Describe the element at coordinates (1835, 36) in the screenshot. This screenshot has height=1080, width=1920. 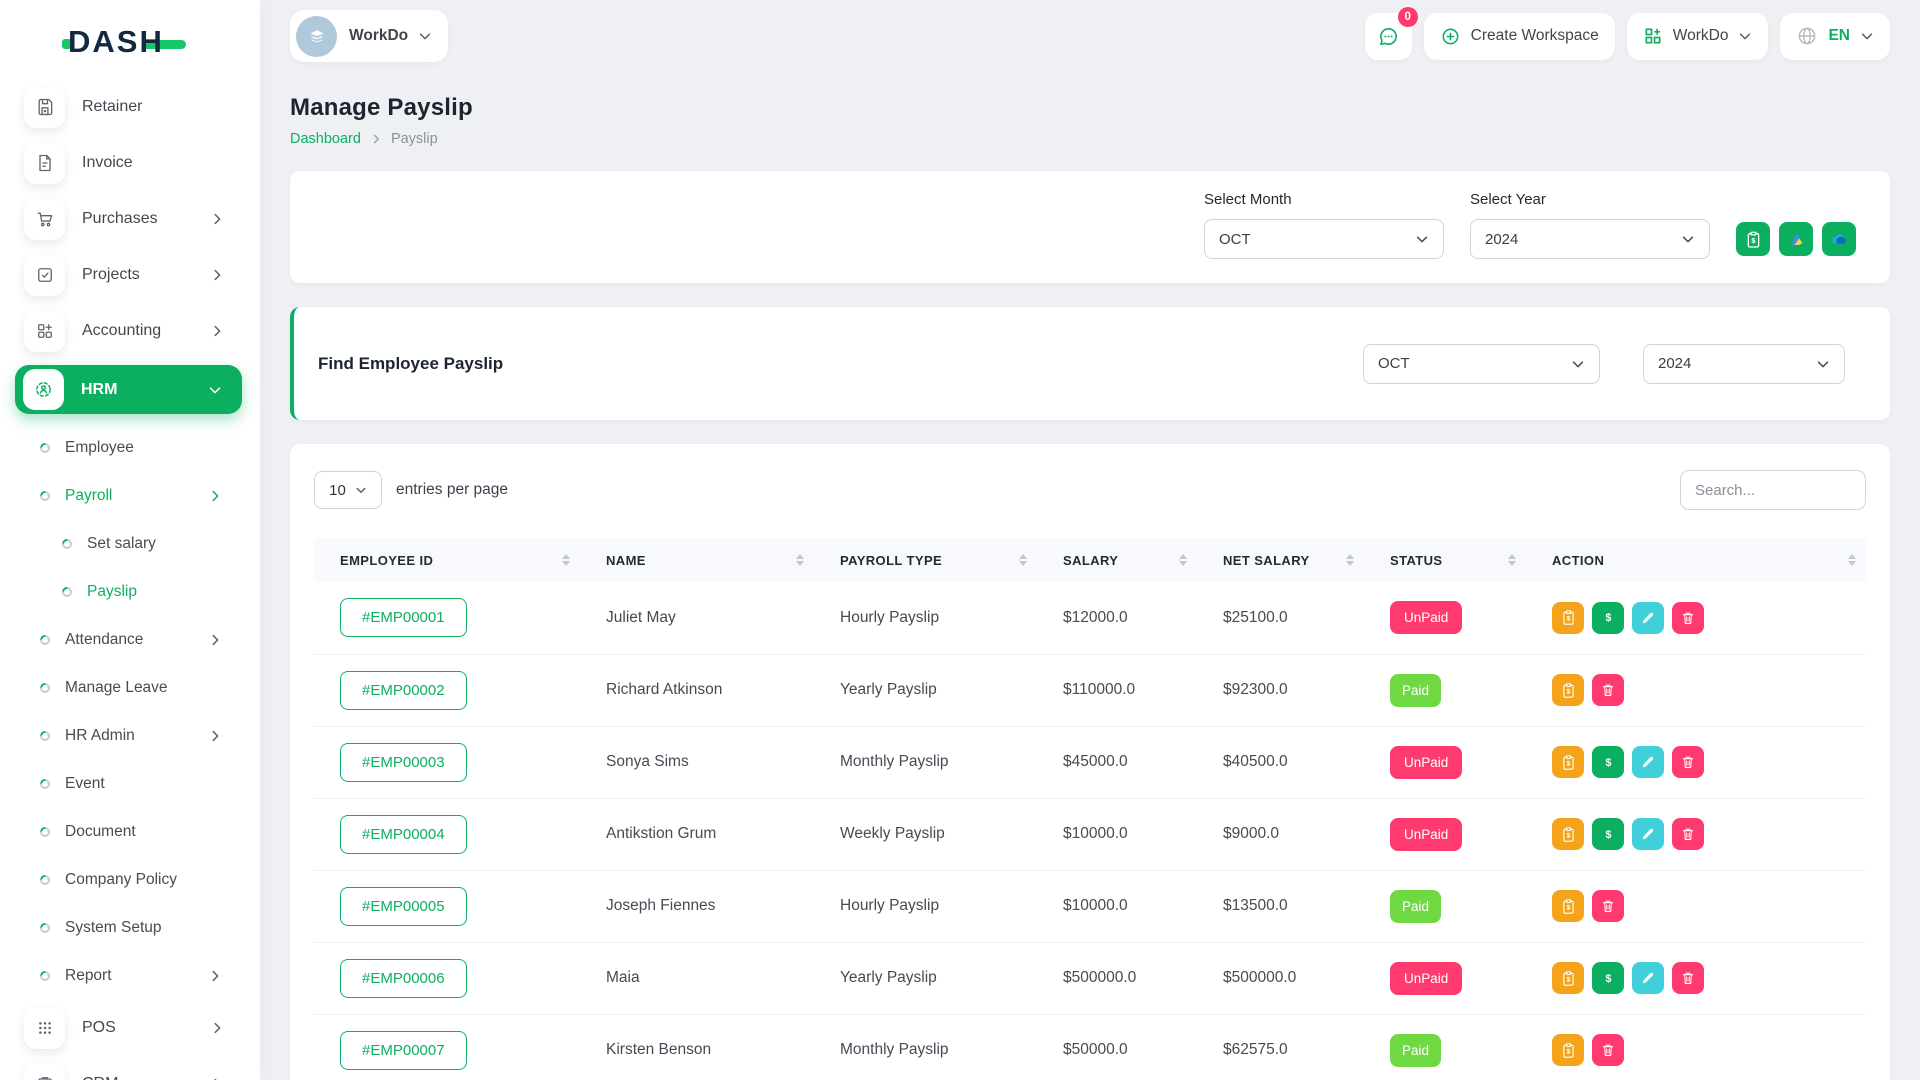
I see `language-selector: EN` at that location.